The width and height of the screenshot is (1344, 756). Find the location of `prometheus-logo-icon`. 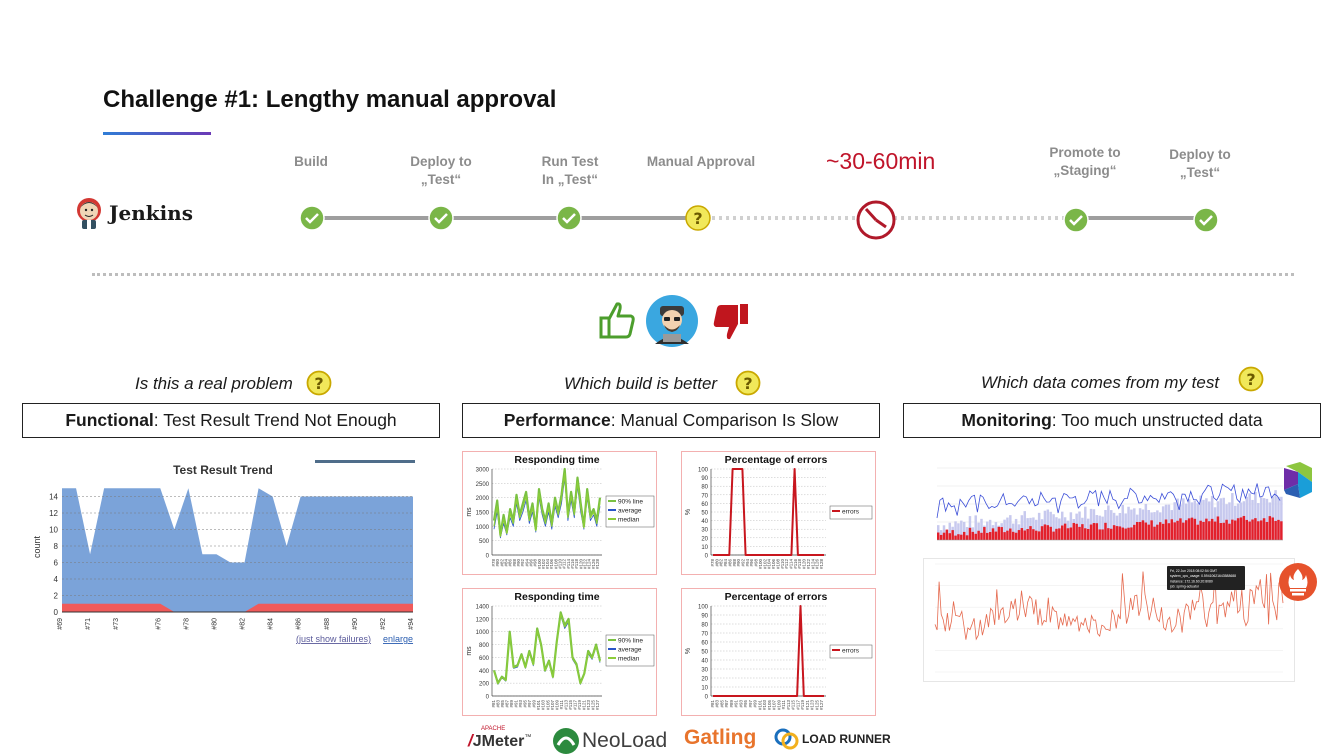

prometheus-logo-icon is located at coordinates (1298, 582).